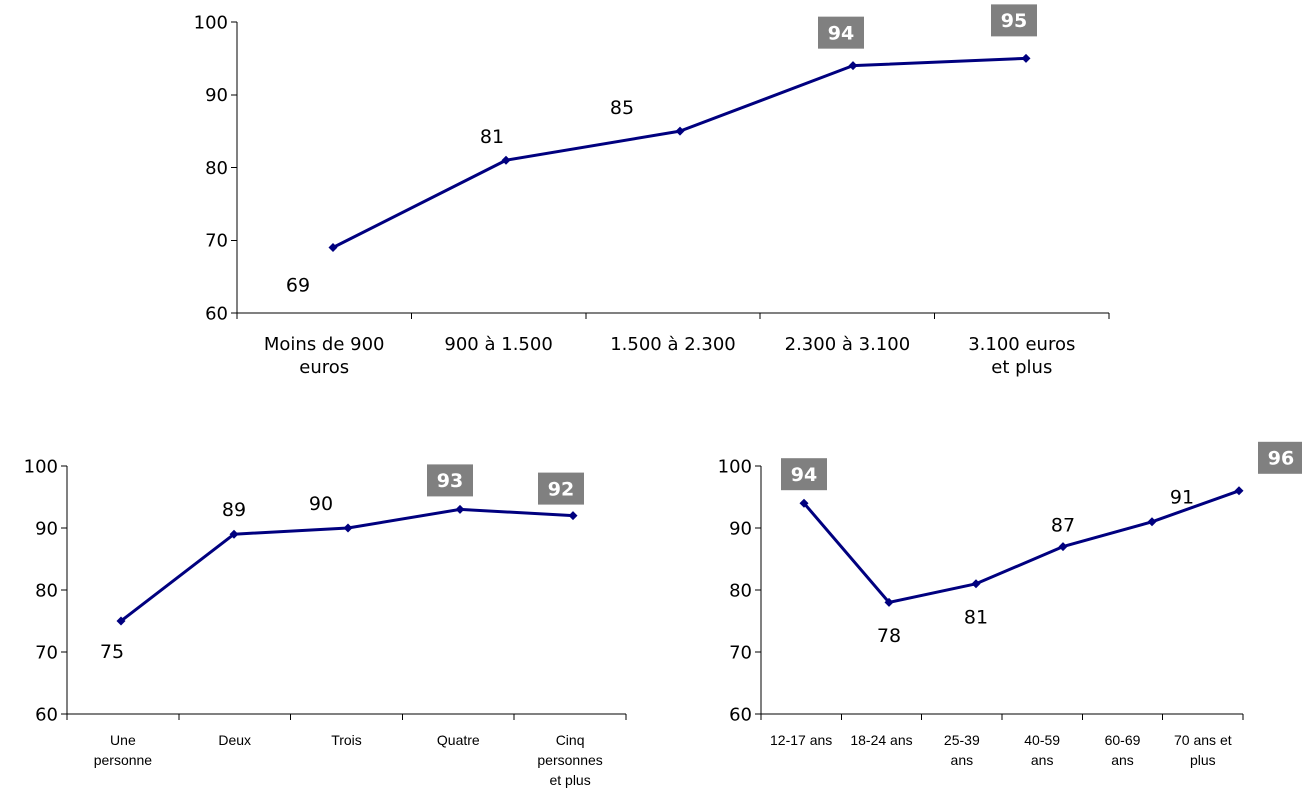  I want to click on x-tick-label: 18-24 ans, so click(881, 740).